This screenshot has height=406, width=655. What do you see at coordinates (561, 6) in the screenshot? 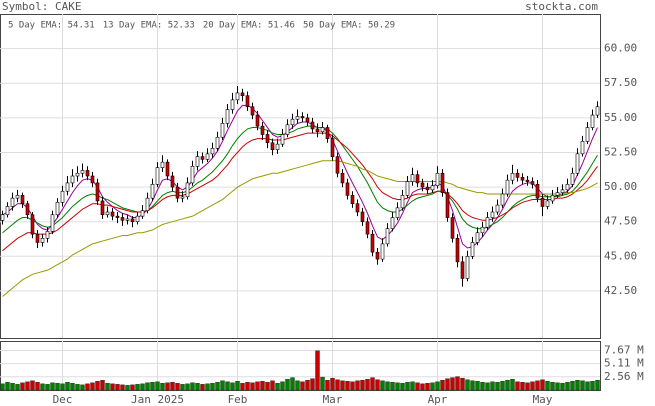
I see `source: stockta.com` at bounding box center [561, 6].